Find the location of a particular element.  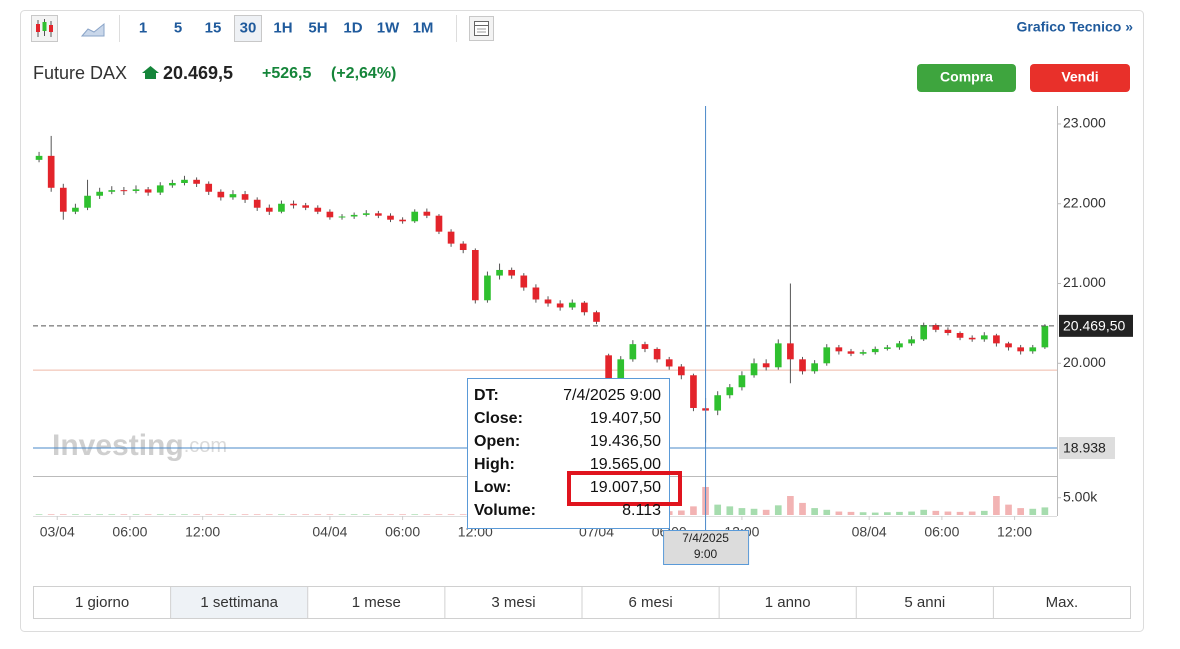

x-tick-label: 06:00 is located at coordinates (941, 532).